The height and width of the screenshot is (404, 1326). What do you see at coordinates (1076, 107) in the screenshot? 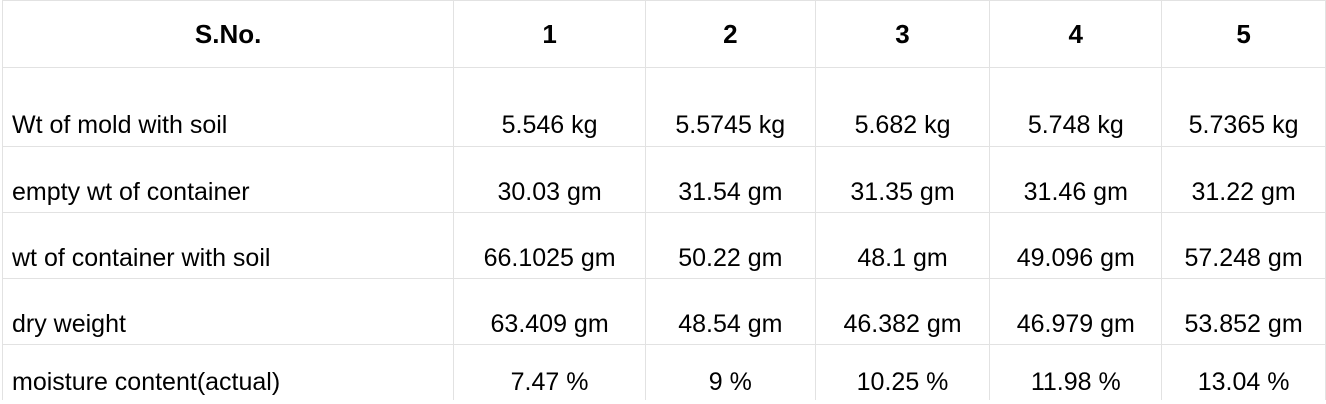
I see `table-cell: 5.748 kg` at bounding box center [1076, 107].